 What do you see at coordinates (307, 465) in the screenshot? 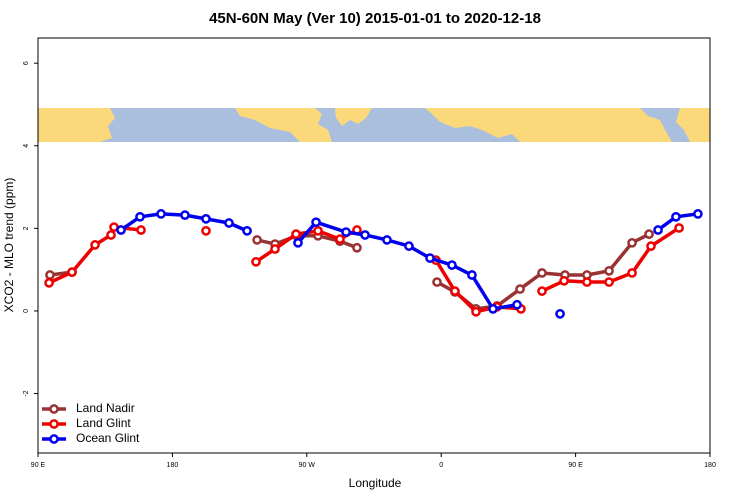
I see `x-tick-label: 90 W` at bounding box center [307, 465].